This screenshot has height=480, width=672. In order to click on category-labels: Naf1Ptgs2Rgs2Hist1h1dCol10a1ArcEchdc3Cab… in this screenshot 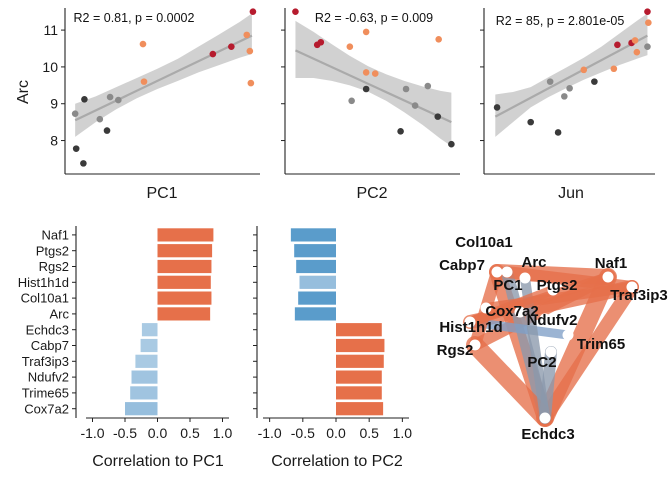, I will do `click(47, 322)`.